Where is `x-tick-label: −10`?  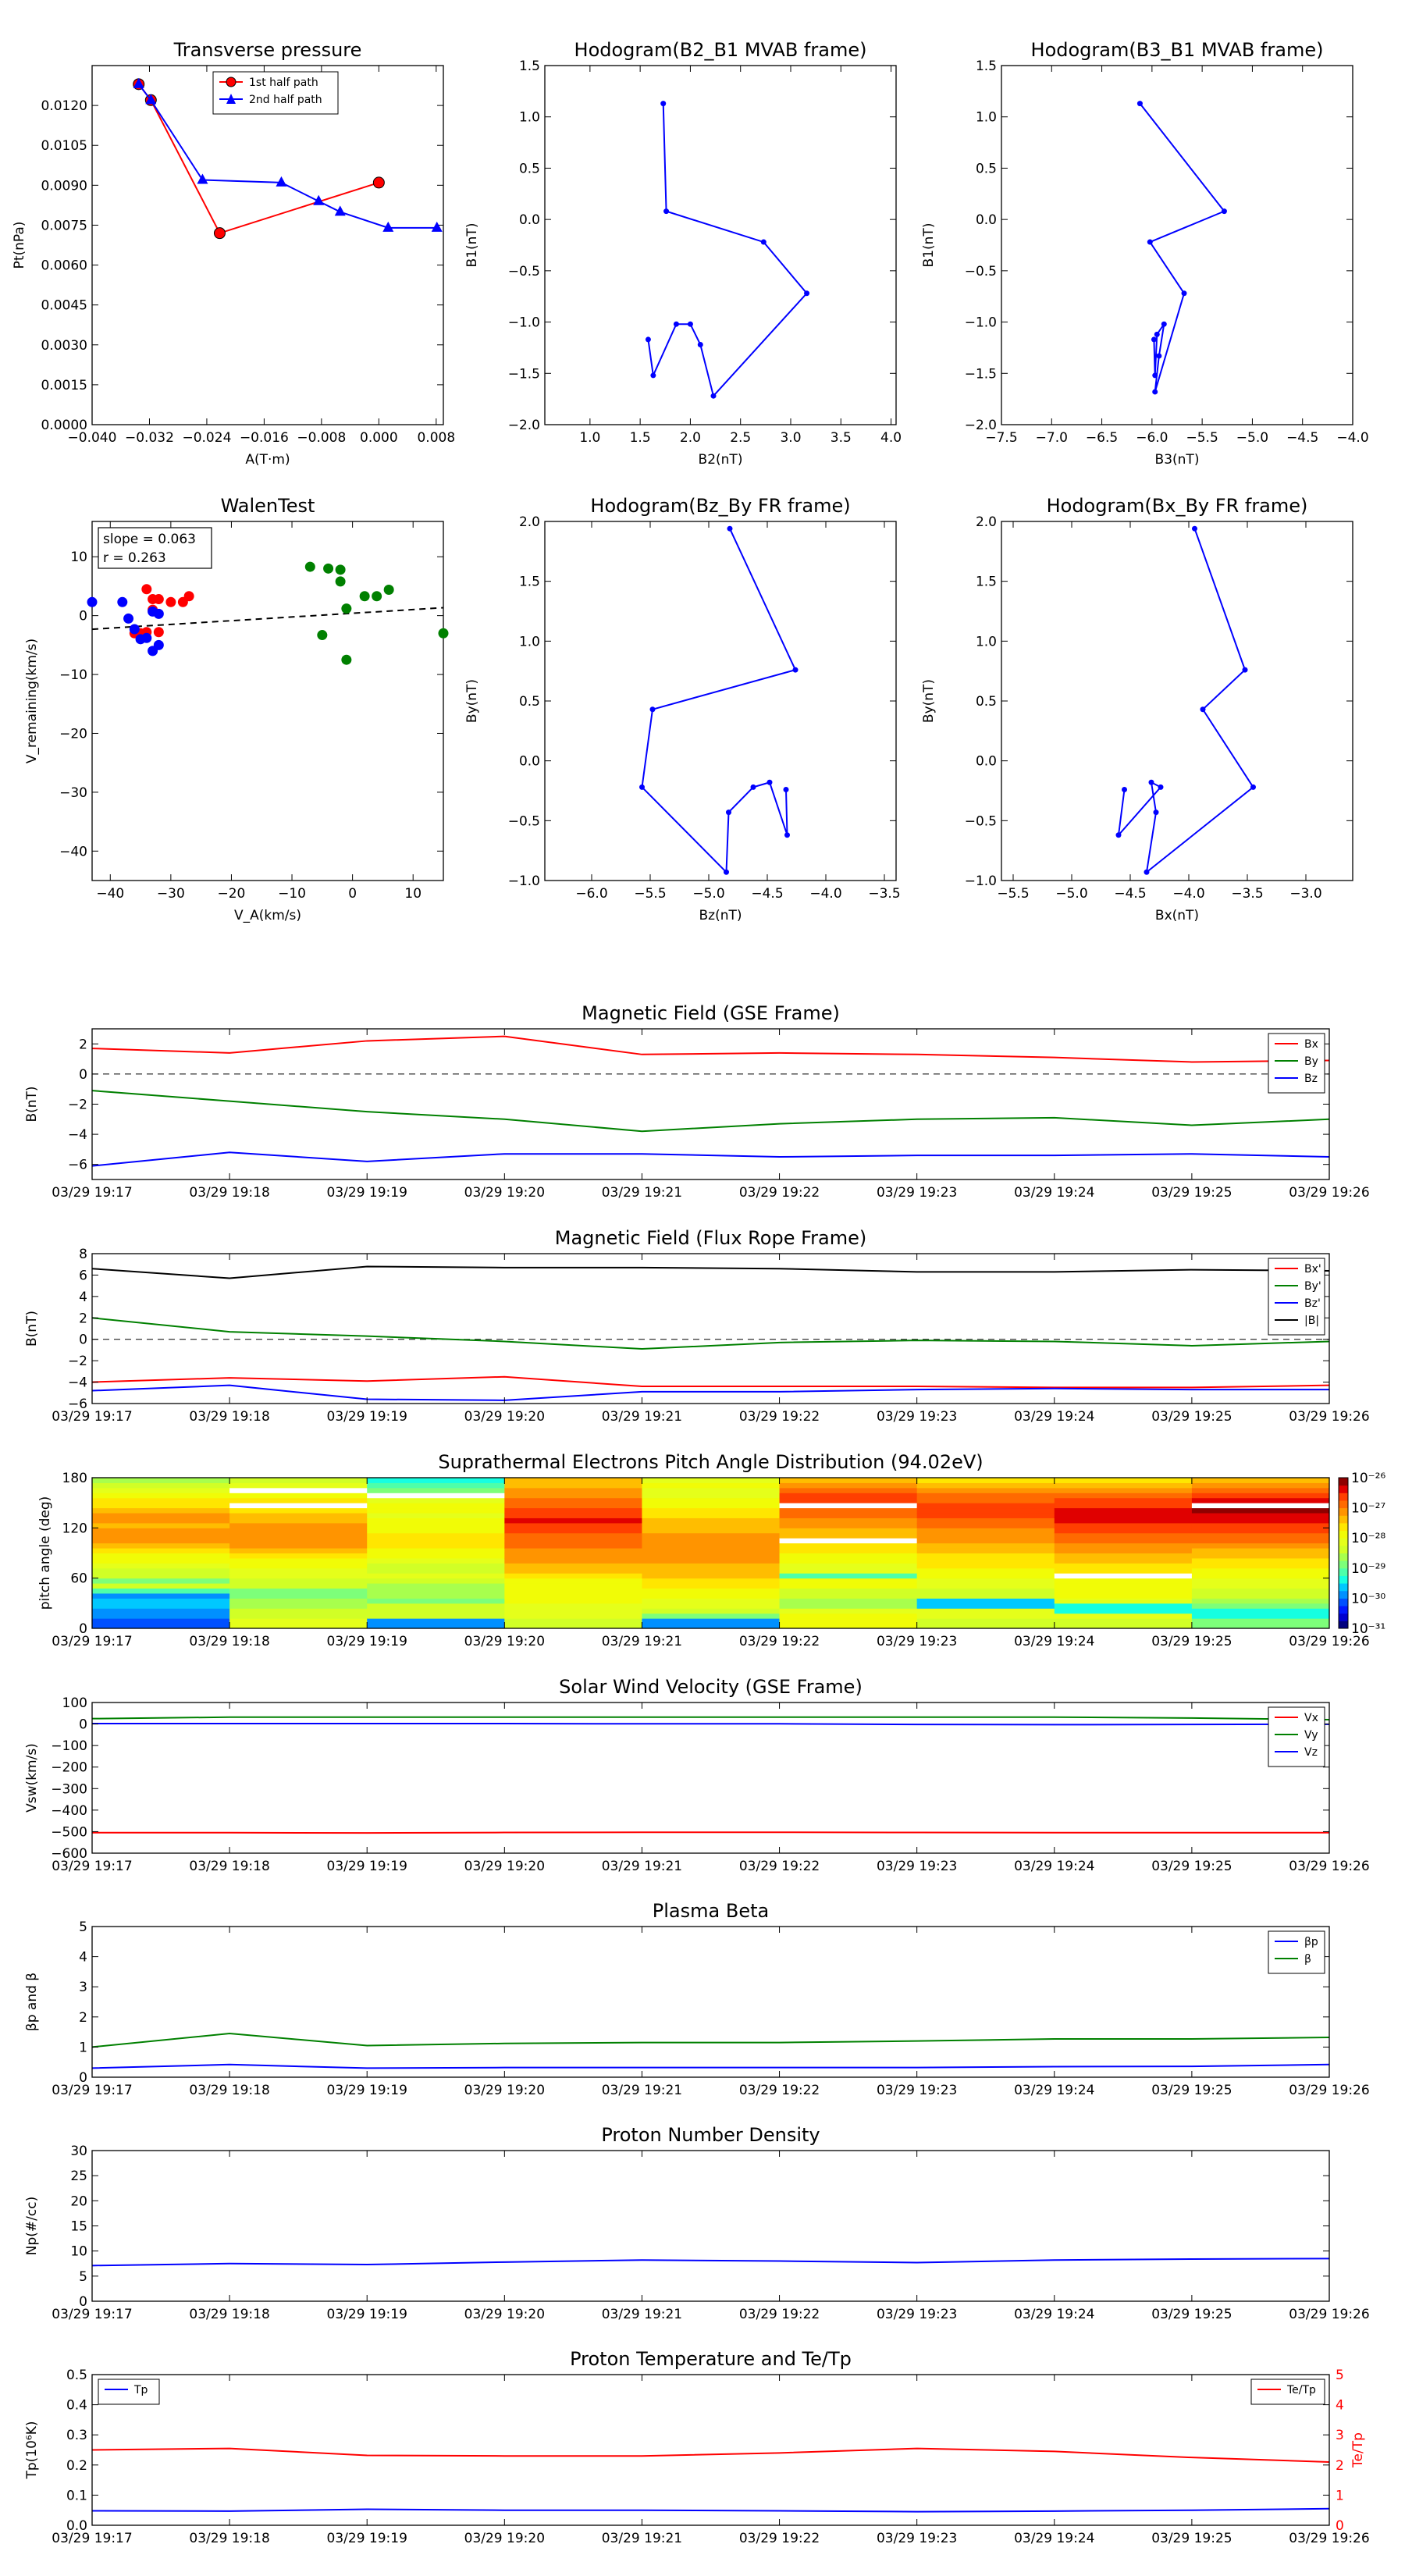
x-tick-label: −10 is located at coordinates (292, 894).